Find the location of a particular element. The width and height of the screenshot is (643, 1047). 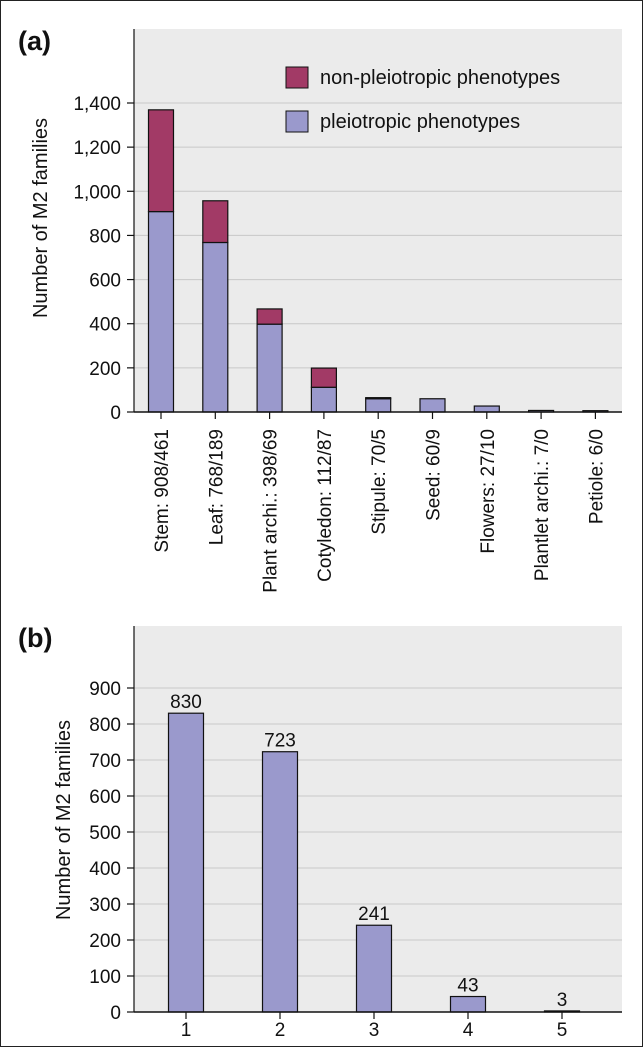

y-tick-label: 1,200 is located at coordinates (97, 148).